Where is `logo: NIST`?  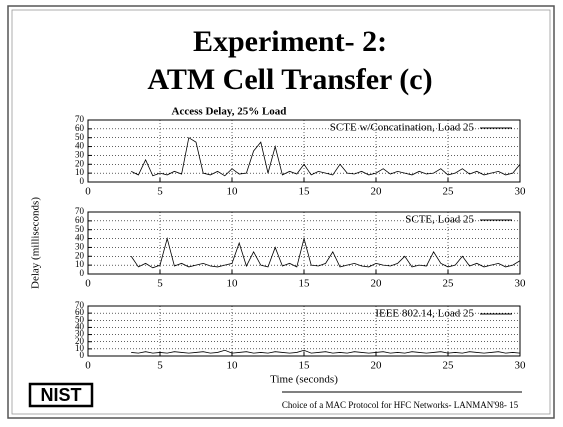
logo: NIST is located at coordinates (60, 395).